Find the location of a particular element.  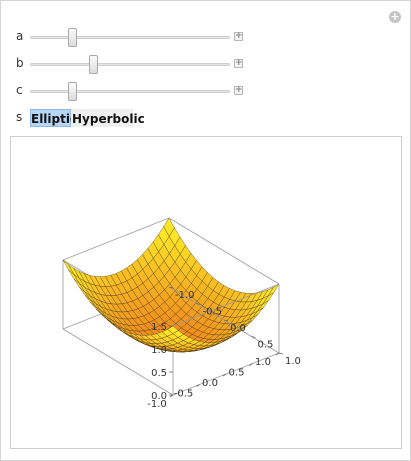

option-elliptic-button: Elliptic is located at coordinates (53, 118).